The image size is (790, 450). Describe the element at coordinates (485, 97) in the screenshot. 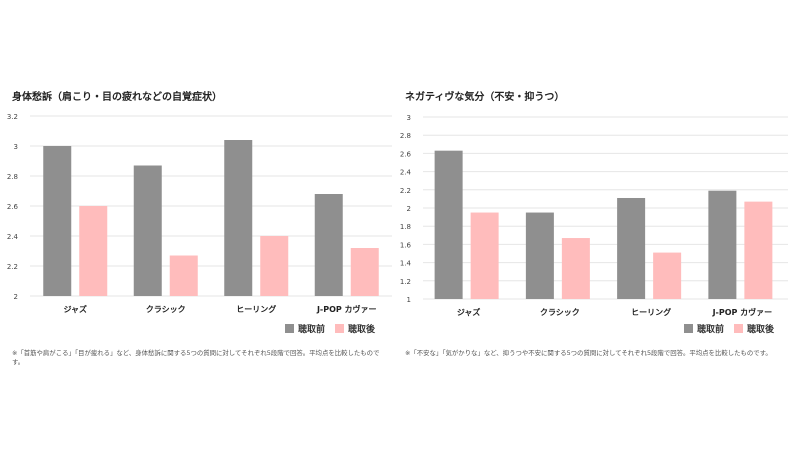

I see `chart-title: ネガティヴな気分（不安・抑うつ）` at that location.